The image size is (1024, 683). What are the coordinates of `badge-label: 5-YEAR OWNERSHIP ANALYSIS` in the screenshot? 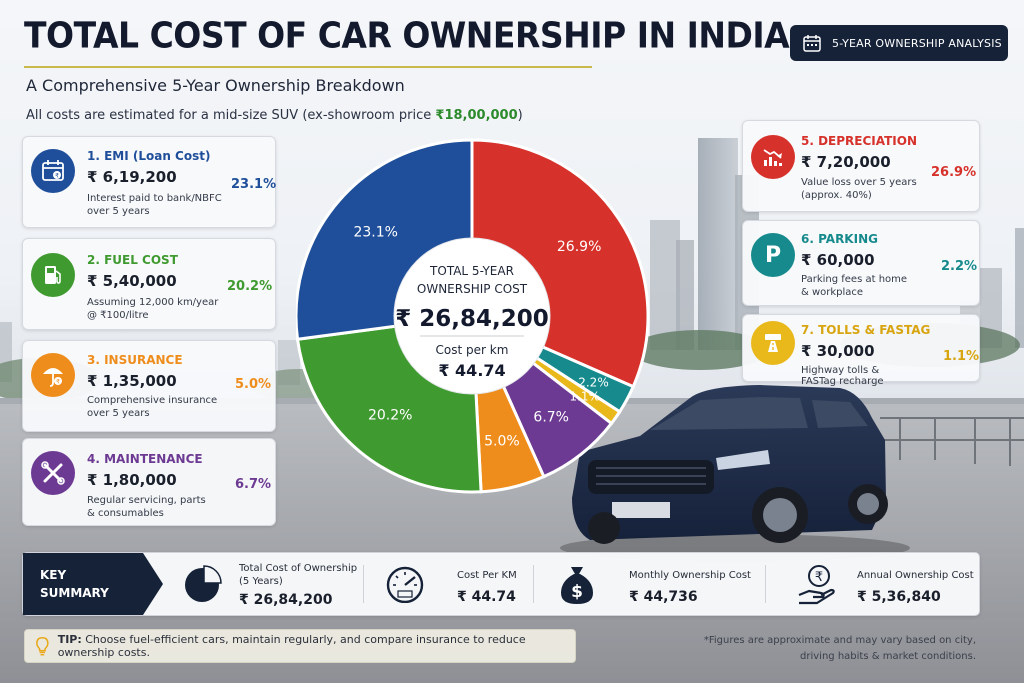 It's located at (917, 43).